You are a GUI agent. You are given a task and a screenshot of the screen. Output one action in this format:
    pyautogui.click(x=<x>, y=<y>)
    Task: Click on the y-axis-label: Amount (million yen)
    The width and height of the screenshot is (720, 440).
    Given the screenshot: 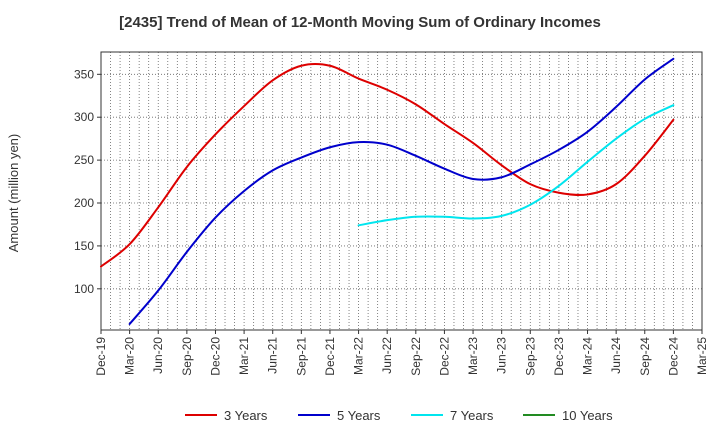 What is the action you would take?
    pyautogui.click(x=13, y=193)
    